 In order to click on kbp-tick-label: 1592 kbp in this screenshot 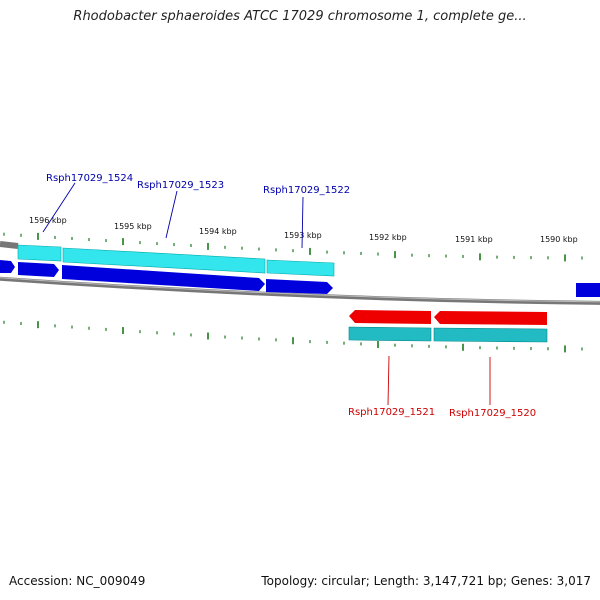, I will do `click(388, 237)`.